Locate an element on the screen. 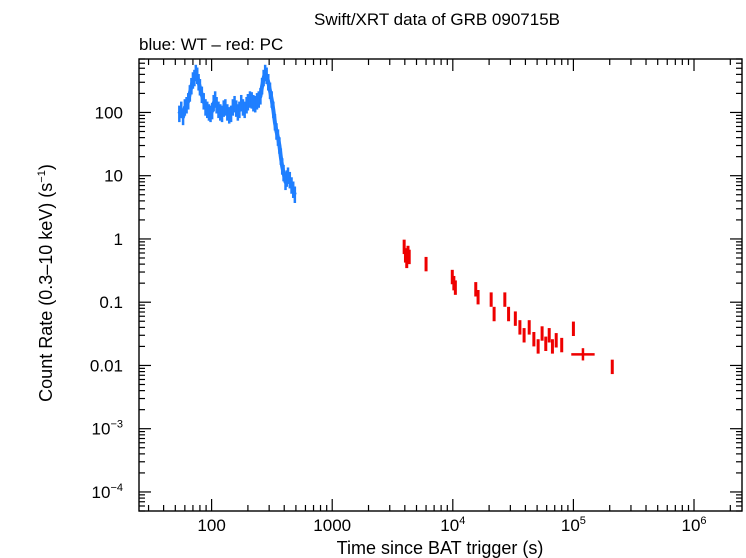 The height and width of the screenshot is (558, 746). x-tick-label-sup: 5 is located at coordinates (583, 521).